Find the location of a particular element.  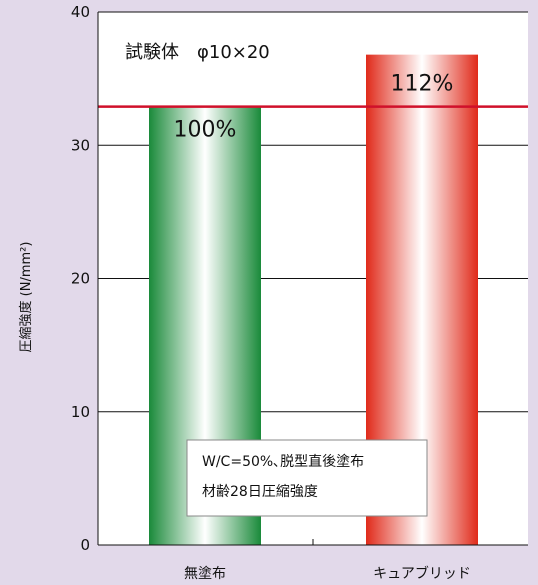

y-tick-labels: 0 10 20 30 40 is located at coordinates (80, 278).